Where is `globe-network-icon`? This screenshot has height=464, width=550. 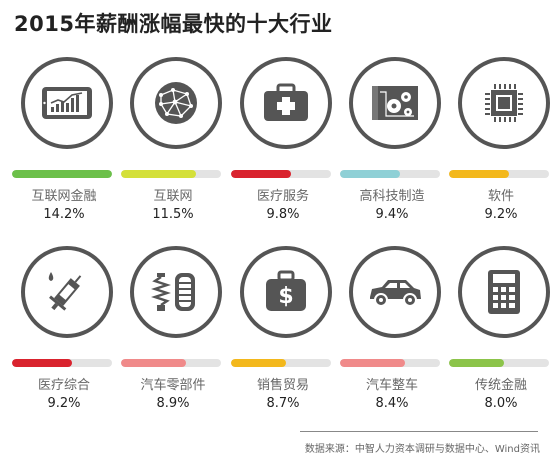
globe-network-icon is located at coordinates (176, 103).